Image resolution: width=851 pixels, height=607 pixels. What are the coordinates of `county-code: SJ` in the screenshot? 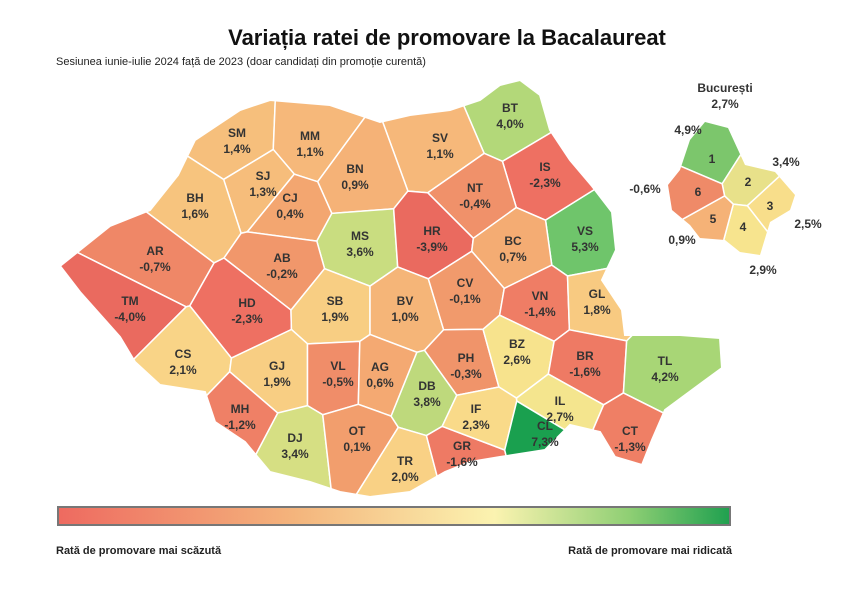 It's located at (263, 176).